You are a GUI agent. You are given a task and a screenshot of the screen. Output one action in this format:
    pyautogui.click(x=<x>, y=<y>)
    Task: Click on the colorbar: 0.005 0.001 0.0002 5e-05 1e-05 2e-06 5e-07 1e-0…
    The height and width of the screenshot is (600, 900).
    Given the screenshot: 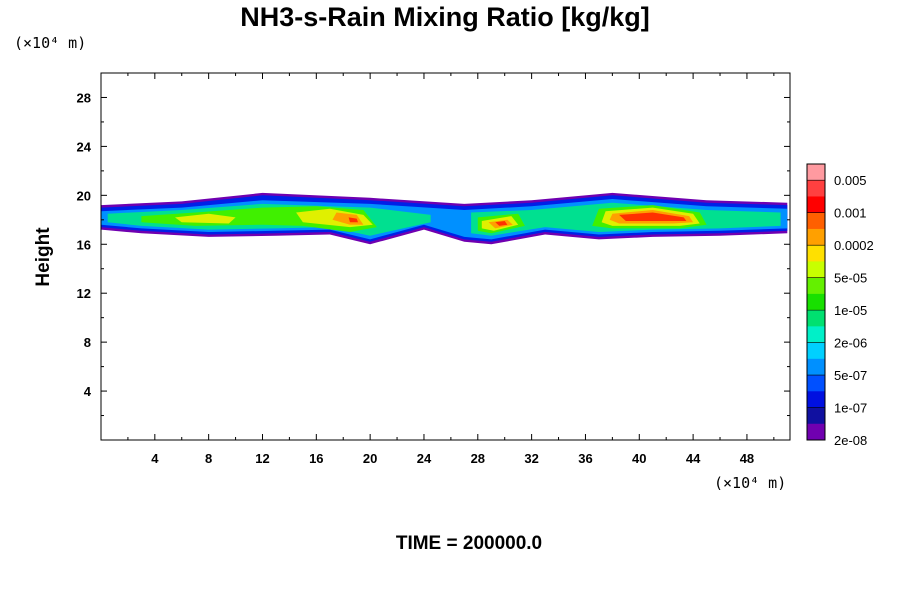 What is the action you would take?
    pyautogui.click(x=840, y=305)
    